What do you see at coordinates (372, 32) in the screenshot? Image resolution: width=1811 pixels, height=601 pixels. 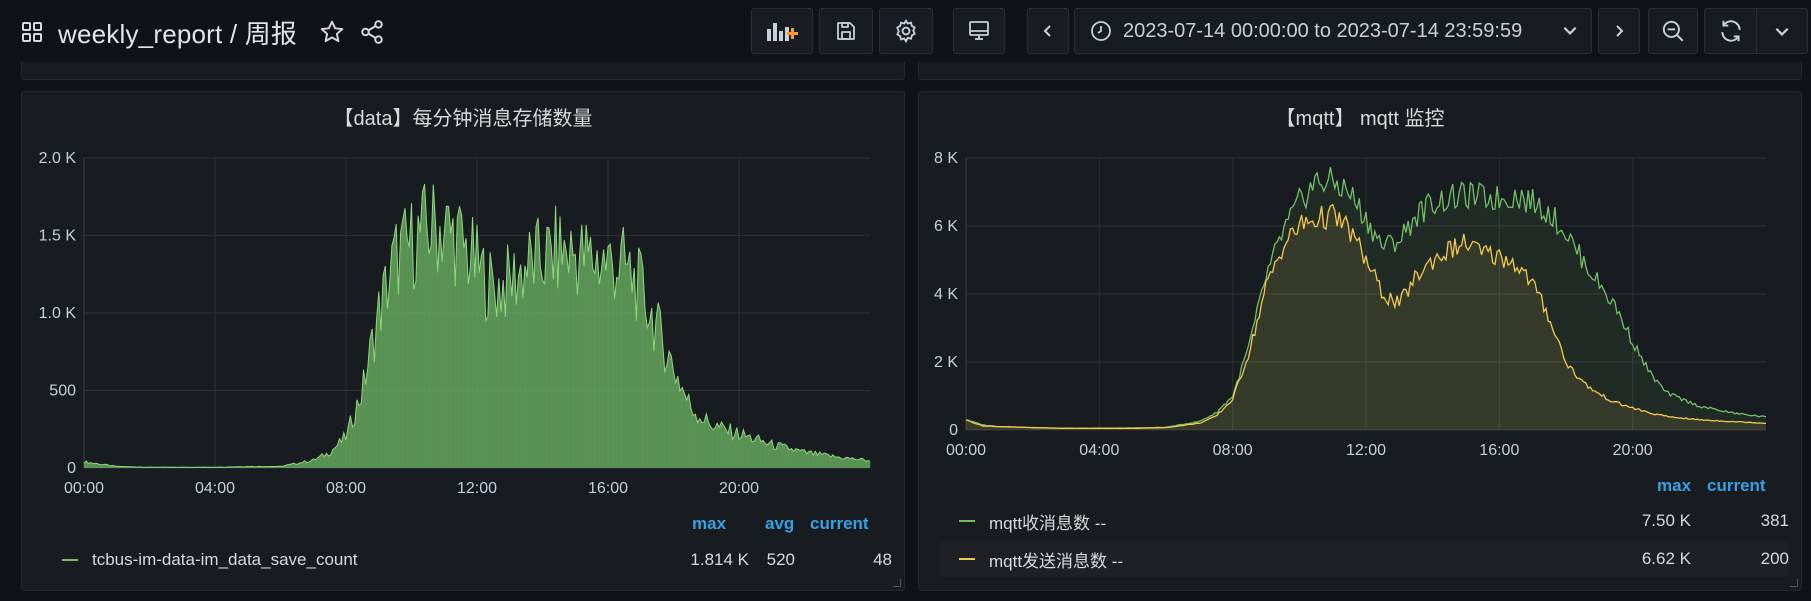 I see `share-icon` at bounding box center [372, 32].